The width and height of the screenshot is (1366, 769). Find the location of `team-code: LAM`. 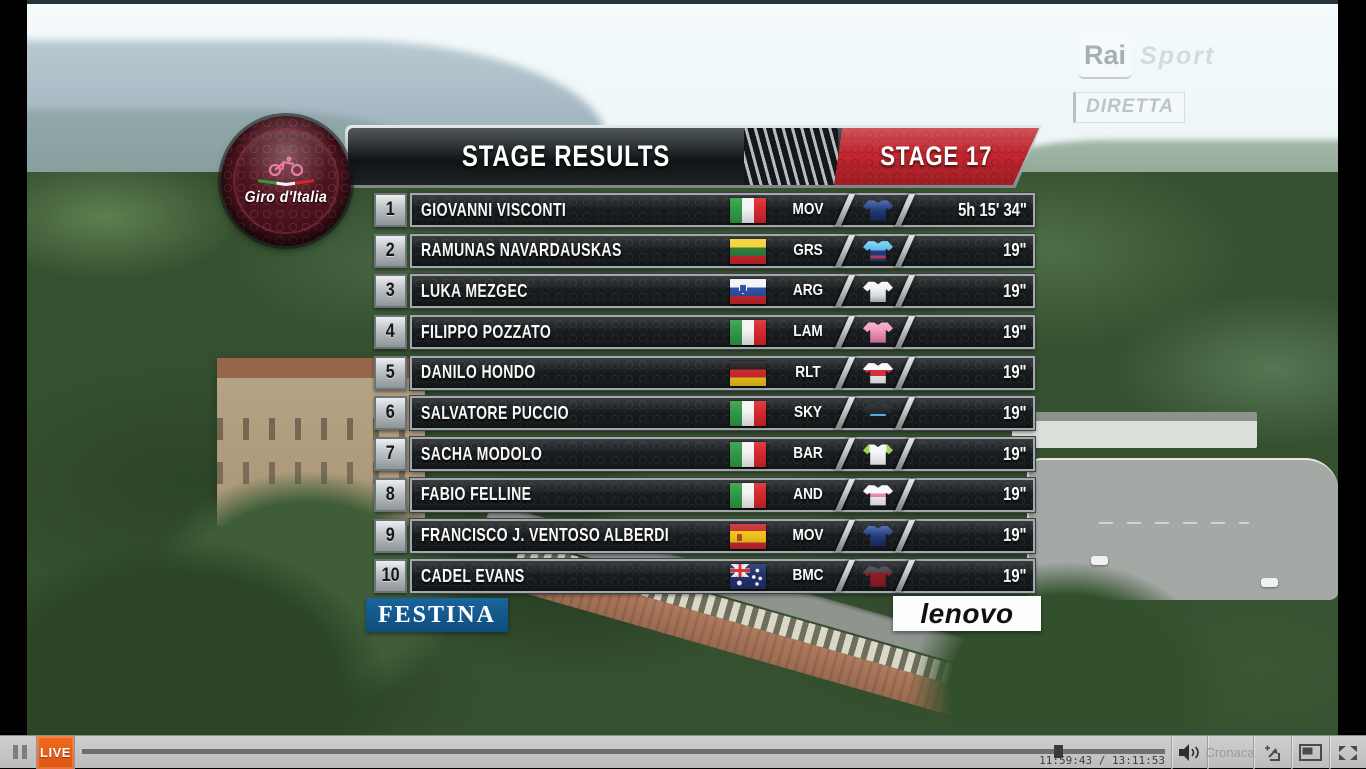

team-code: LAM is located at coordinates (808, 332).